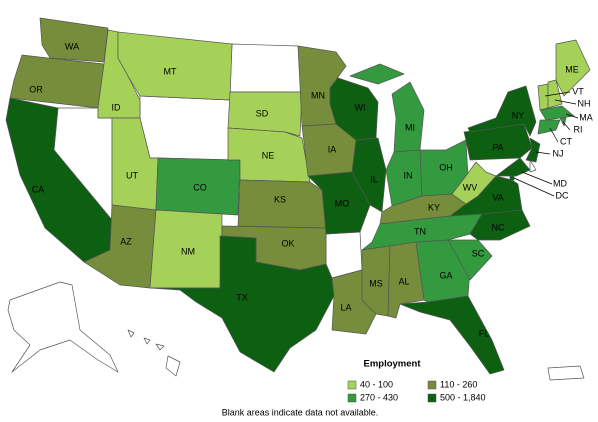 Image resolution: width=598 pixels, height=422 pixels. What do you see at coordinates (117, 107) in the screenshot?
I see `state-label: ID` at bounding box center [117, 107].